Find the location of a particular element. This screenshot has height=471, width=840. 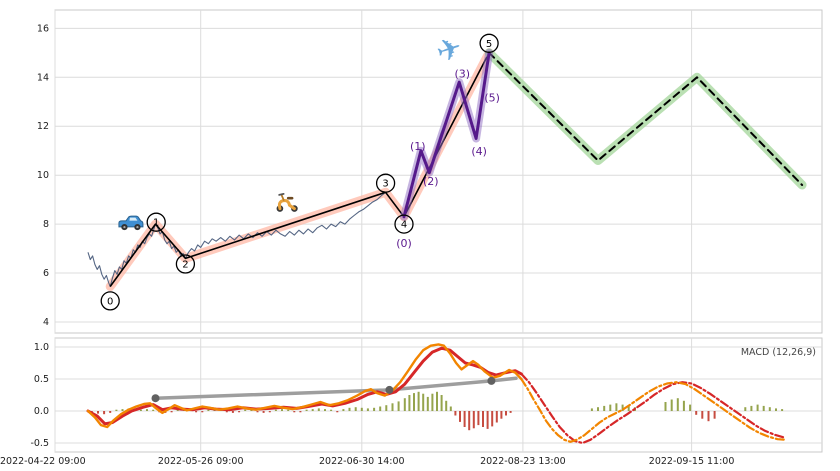

macd-forecast-line is located at coordinates (654, 410).